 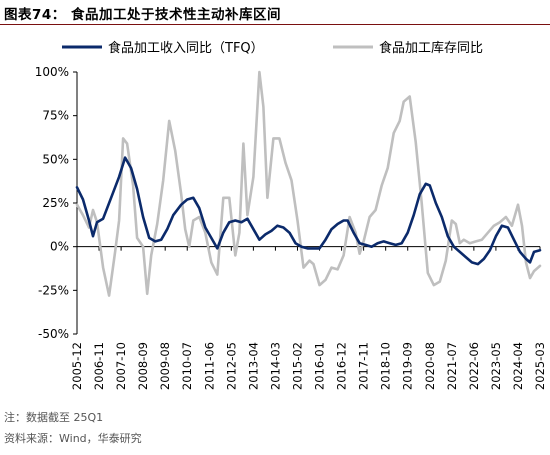 I want to click on legend-item-inventory-label: 食品加工库存同比, so click(x=431, y=48).